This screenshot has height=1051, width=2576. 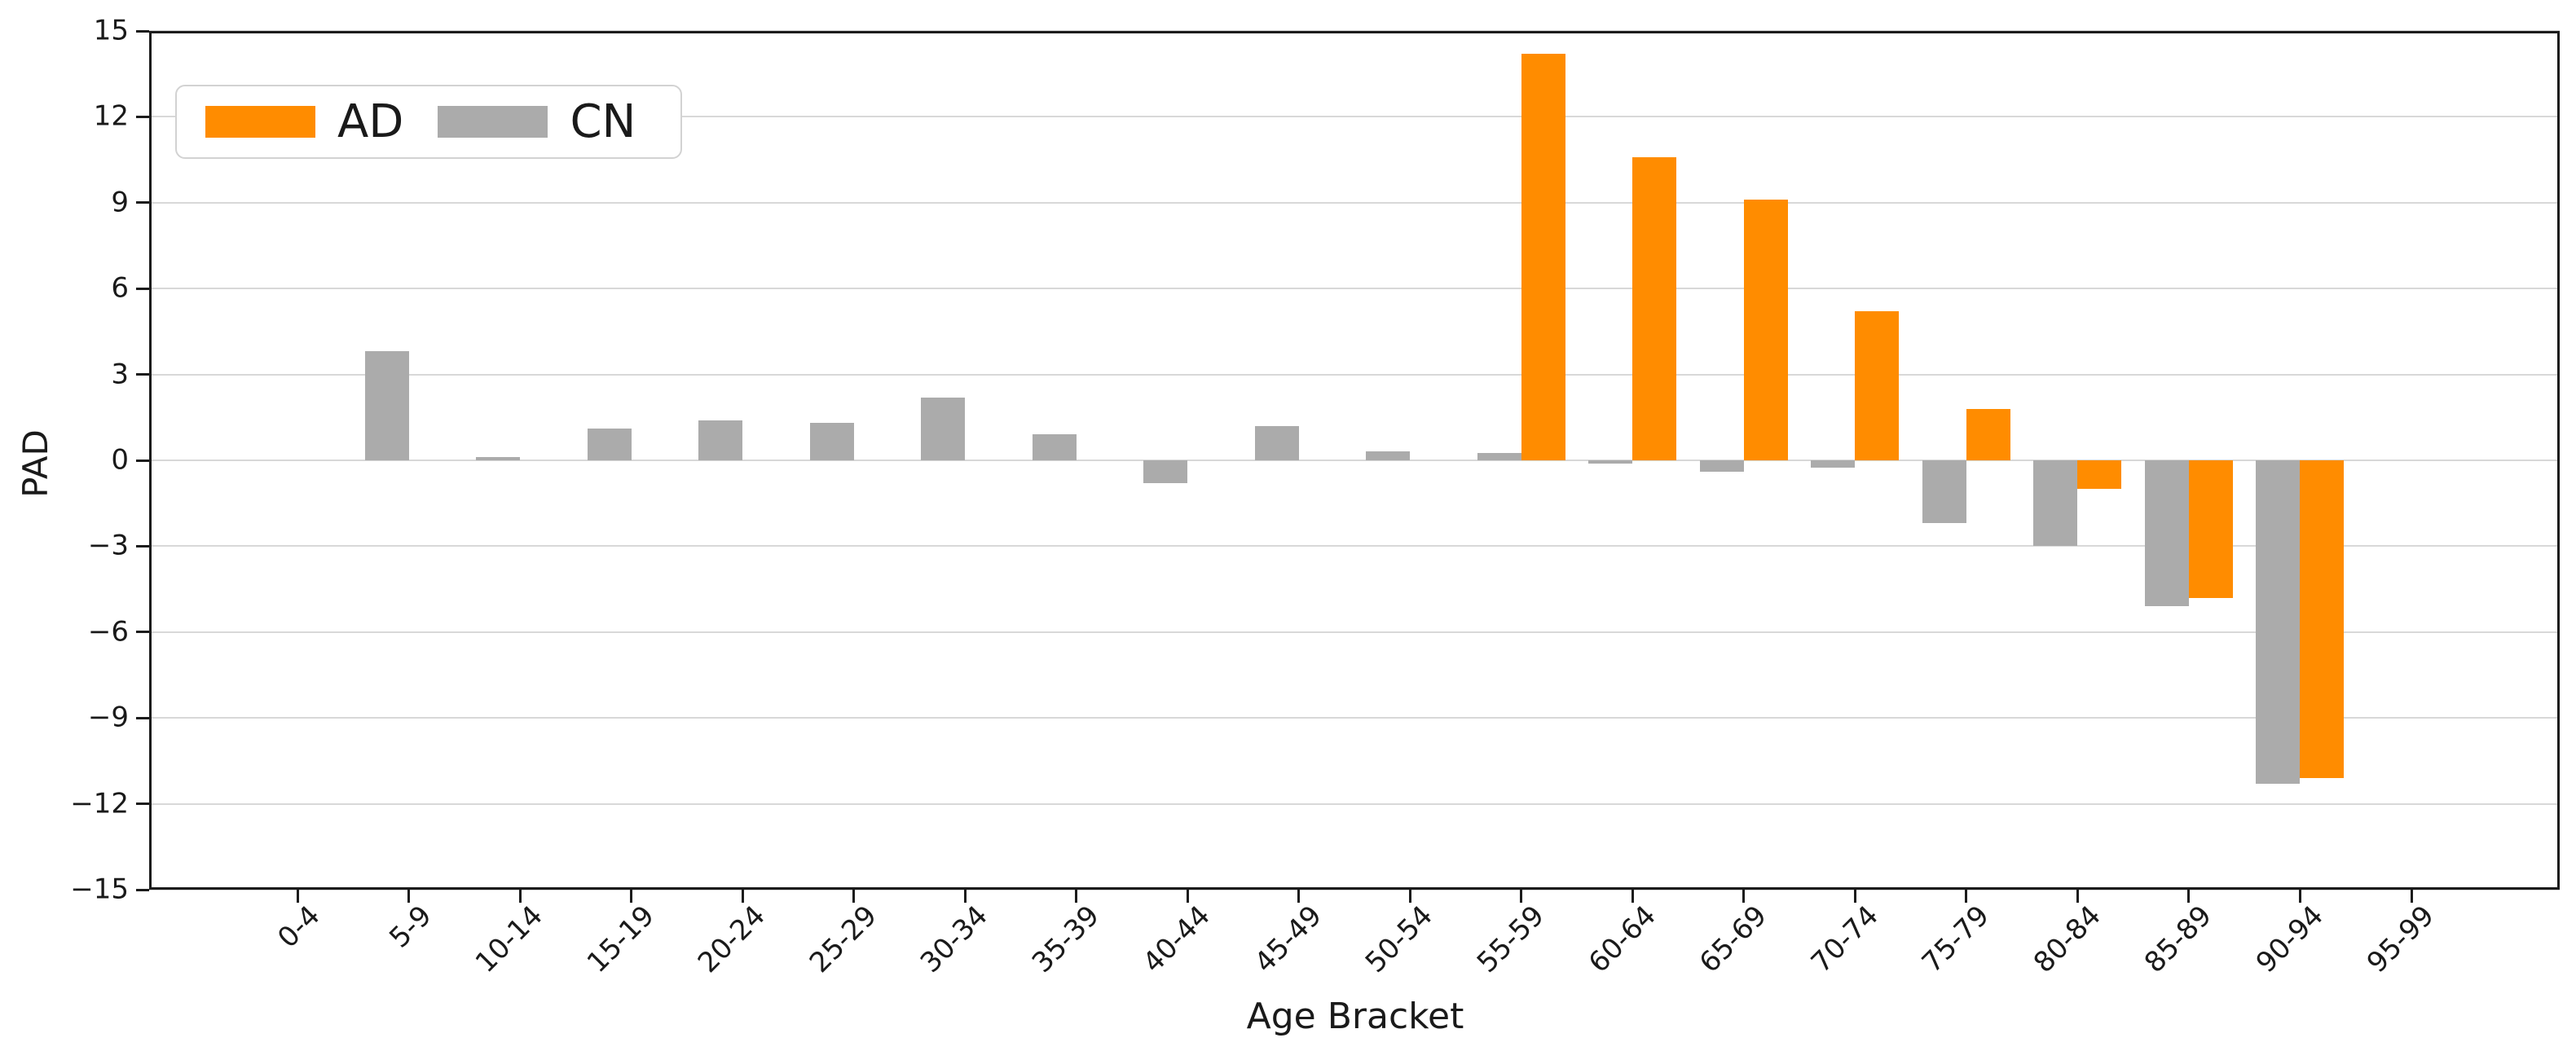 I want to click on ytick-mark--6, so click(x=143, y=632).